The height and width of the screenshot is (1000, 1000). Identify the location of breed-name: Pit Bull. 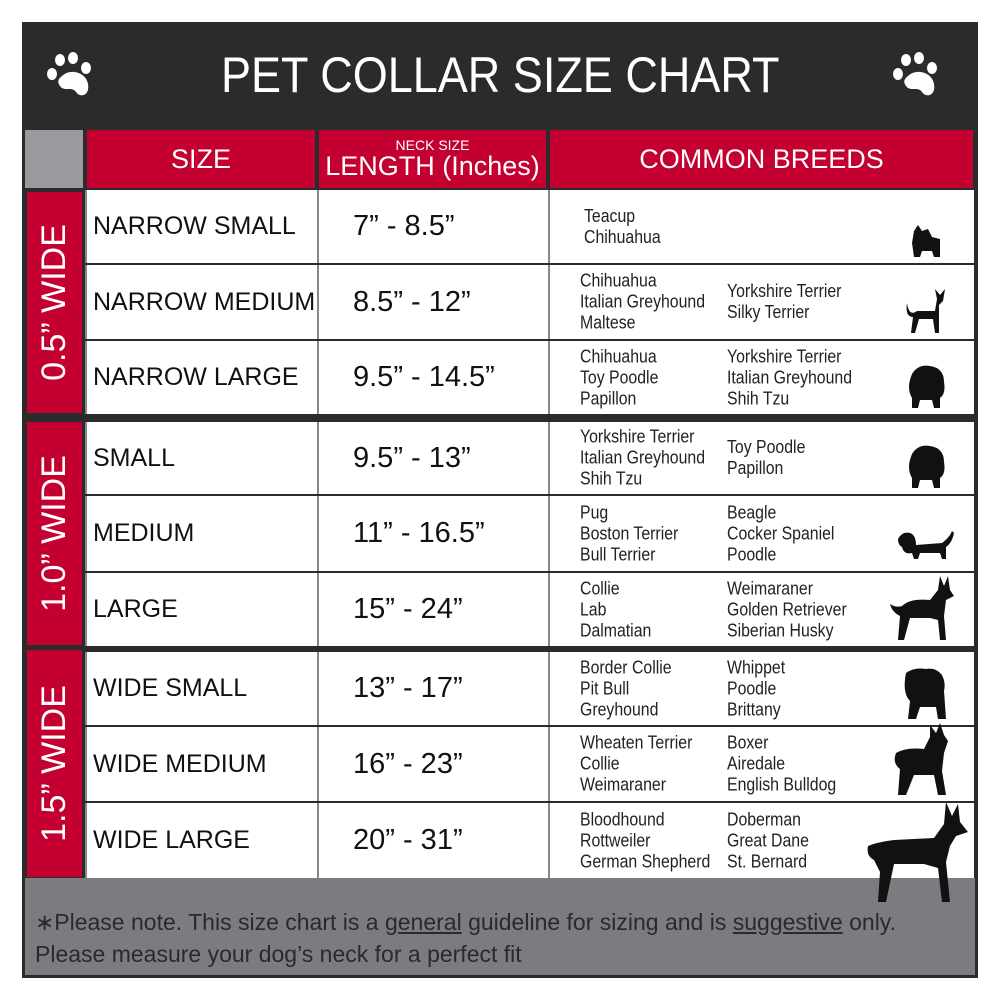
(605, 688).